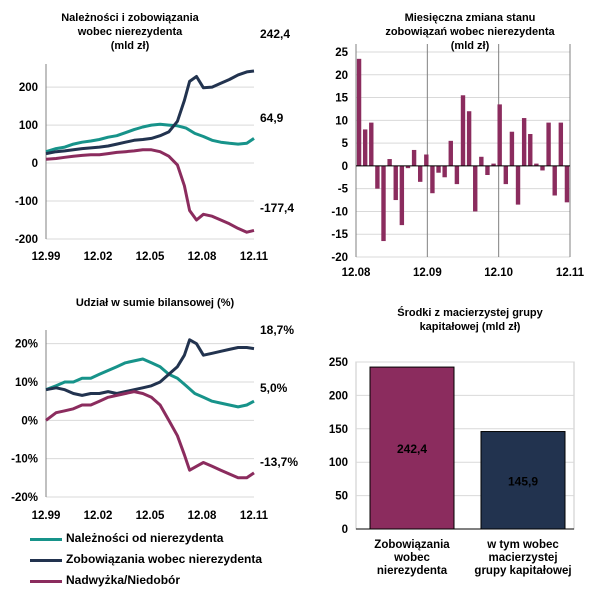  What do you see at coordinates (26, 240) in the screenshot?
I see `y-tick-label: -200` at bounding box center [26, 240].